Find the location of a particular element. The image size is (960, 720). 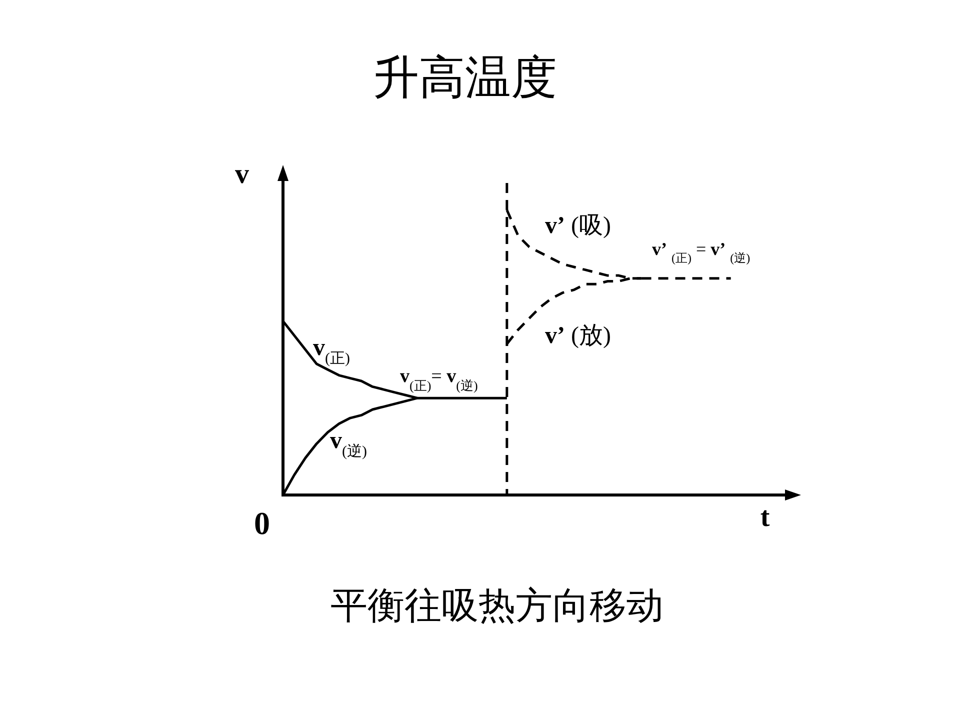

annotation: 0 is located at coordinates (262, 523).